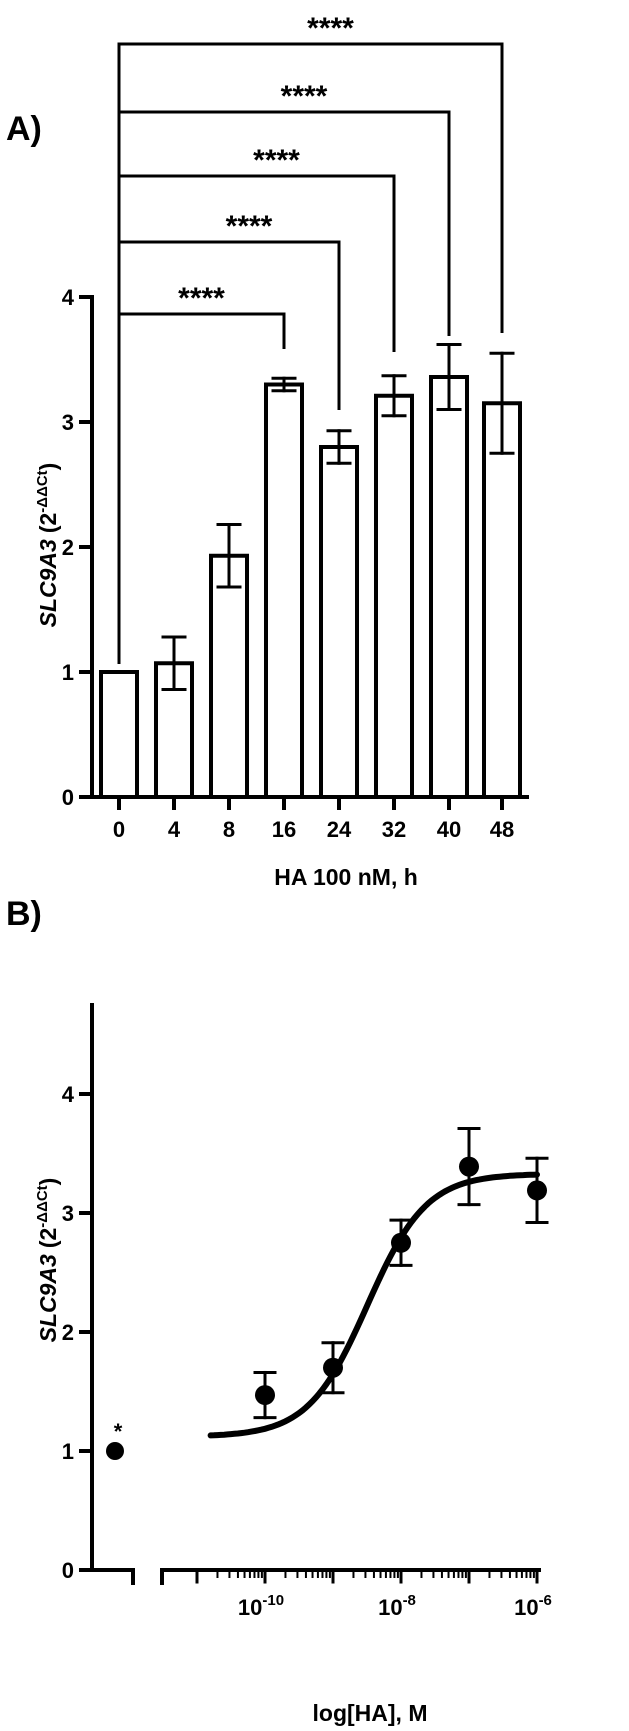  Describe the element at coordinates (201, 488) in the screenshot. I see `panel-a-significance-bracket` at that location.